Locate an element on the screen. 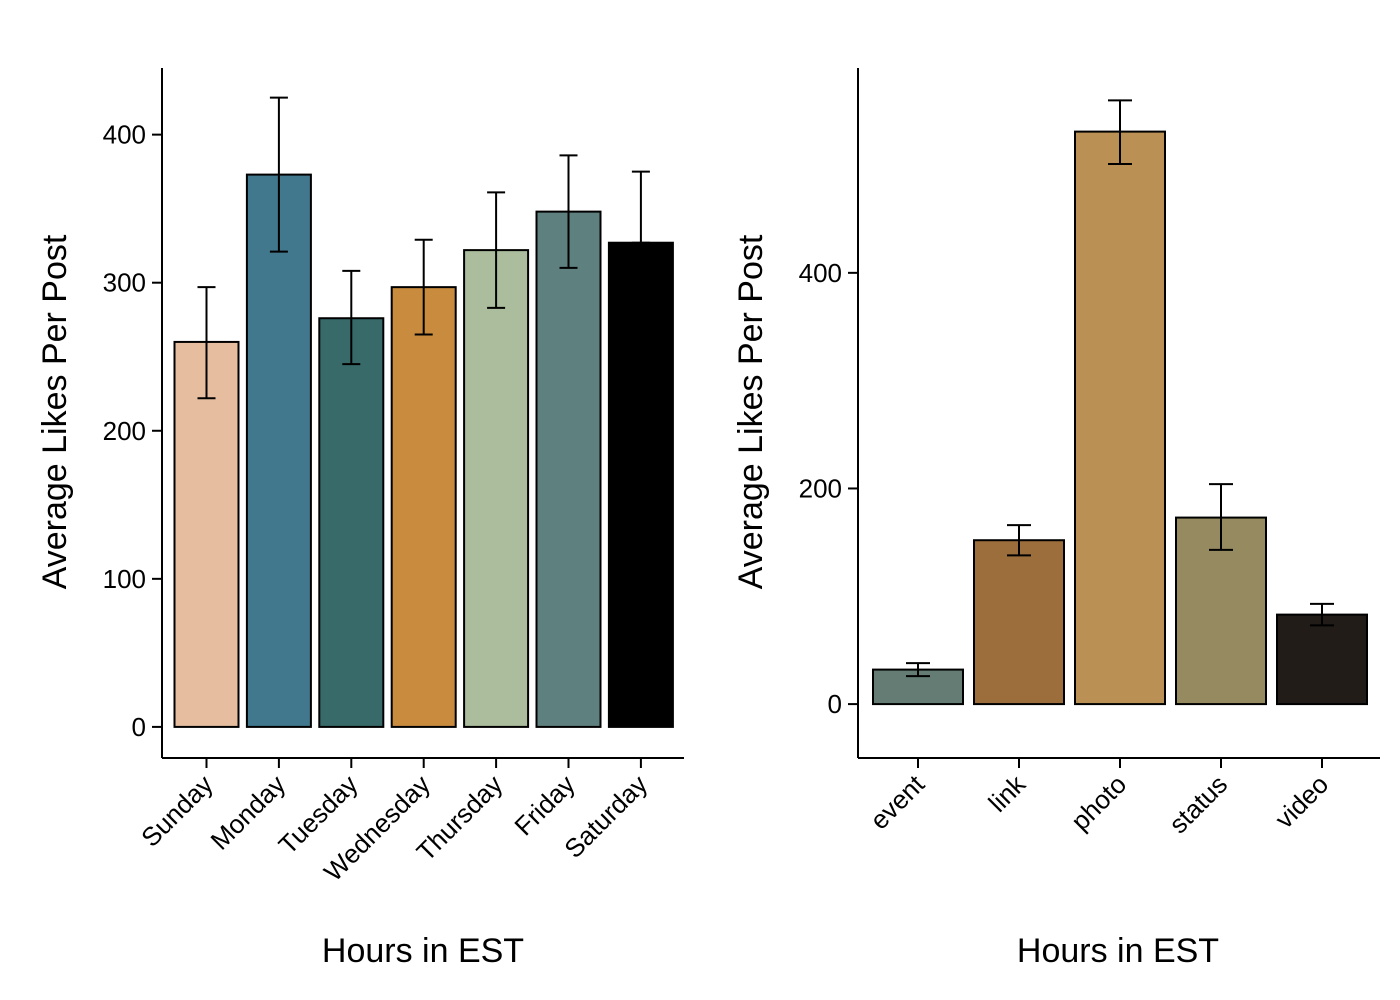  left-bar-wednesday is located at coordinates (423, 507).